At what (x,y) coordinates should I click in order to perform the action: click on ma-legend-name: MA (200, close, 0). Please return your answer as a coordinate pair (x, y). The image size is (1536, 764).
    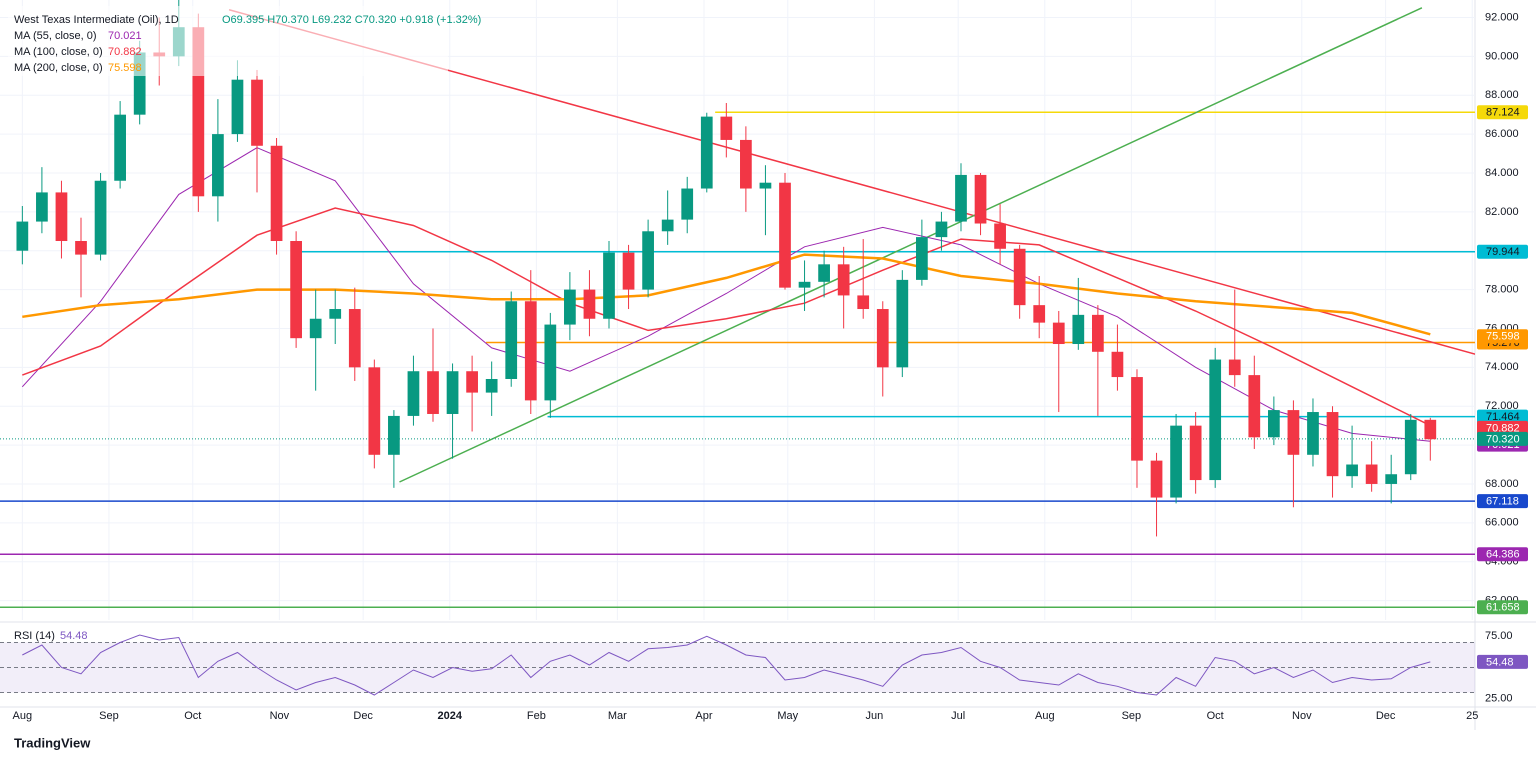
    Looking at the image, I should click on (58, 68).